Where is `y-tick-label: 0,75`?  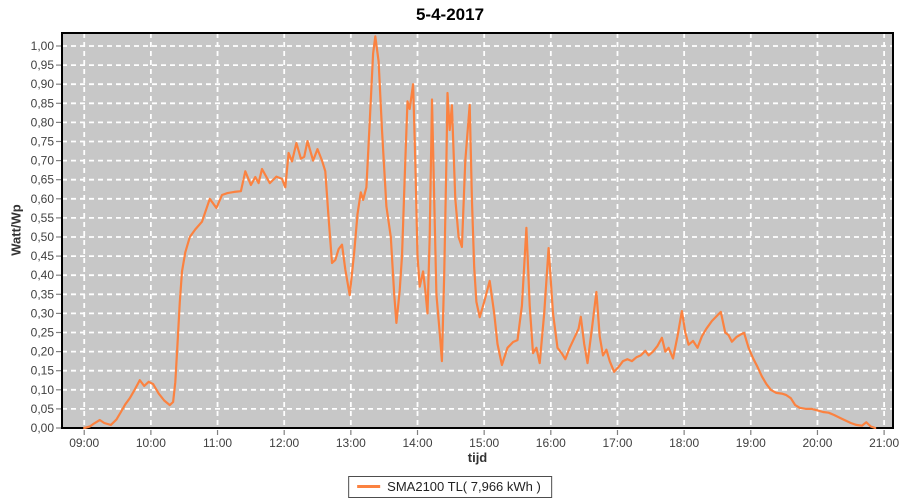 y-tick-label: 0,75 is located at coordinates (43, 141).